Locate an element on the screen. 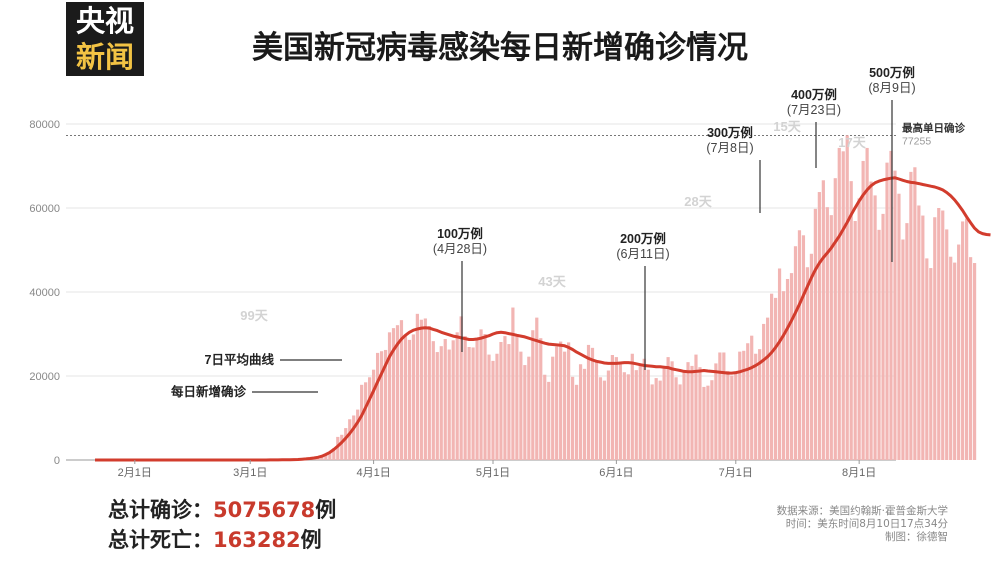  logo-line-2: 新闻 is located at coordinates (104, 57).